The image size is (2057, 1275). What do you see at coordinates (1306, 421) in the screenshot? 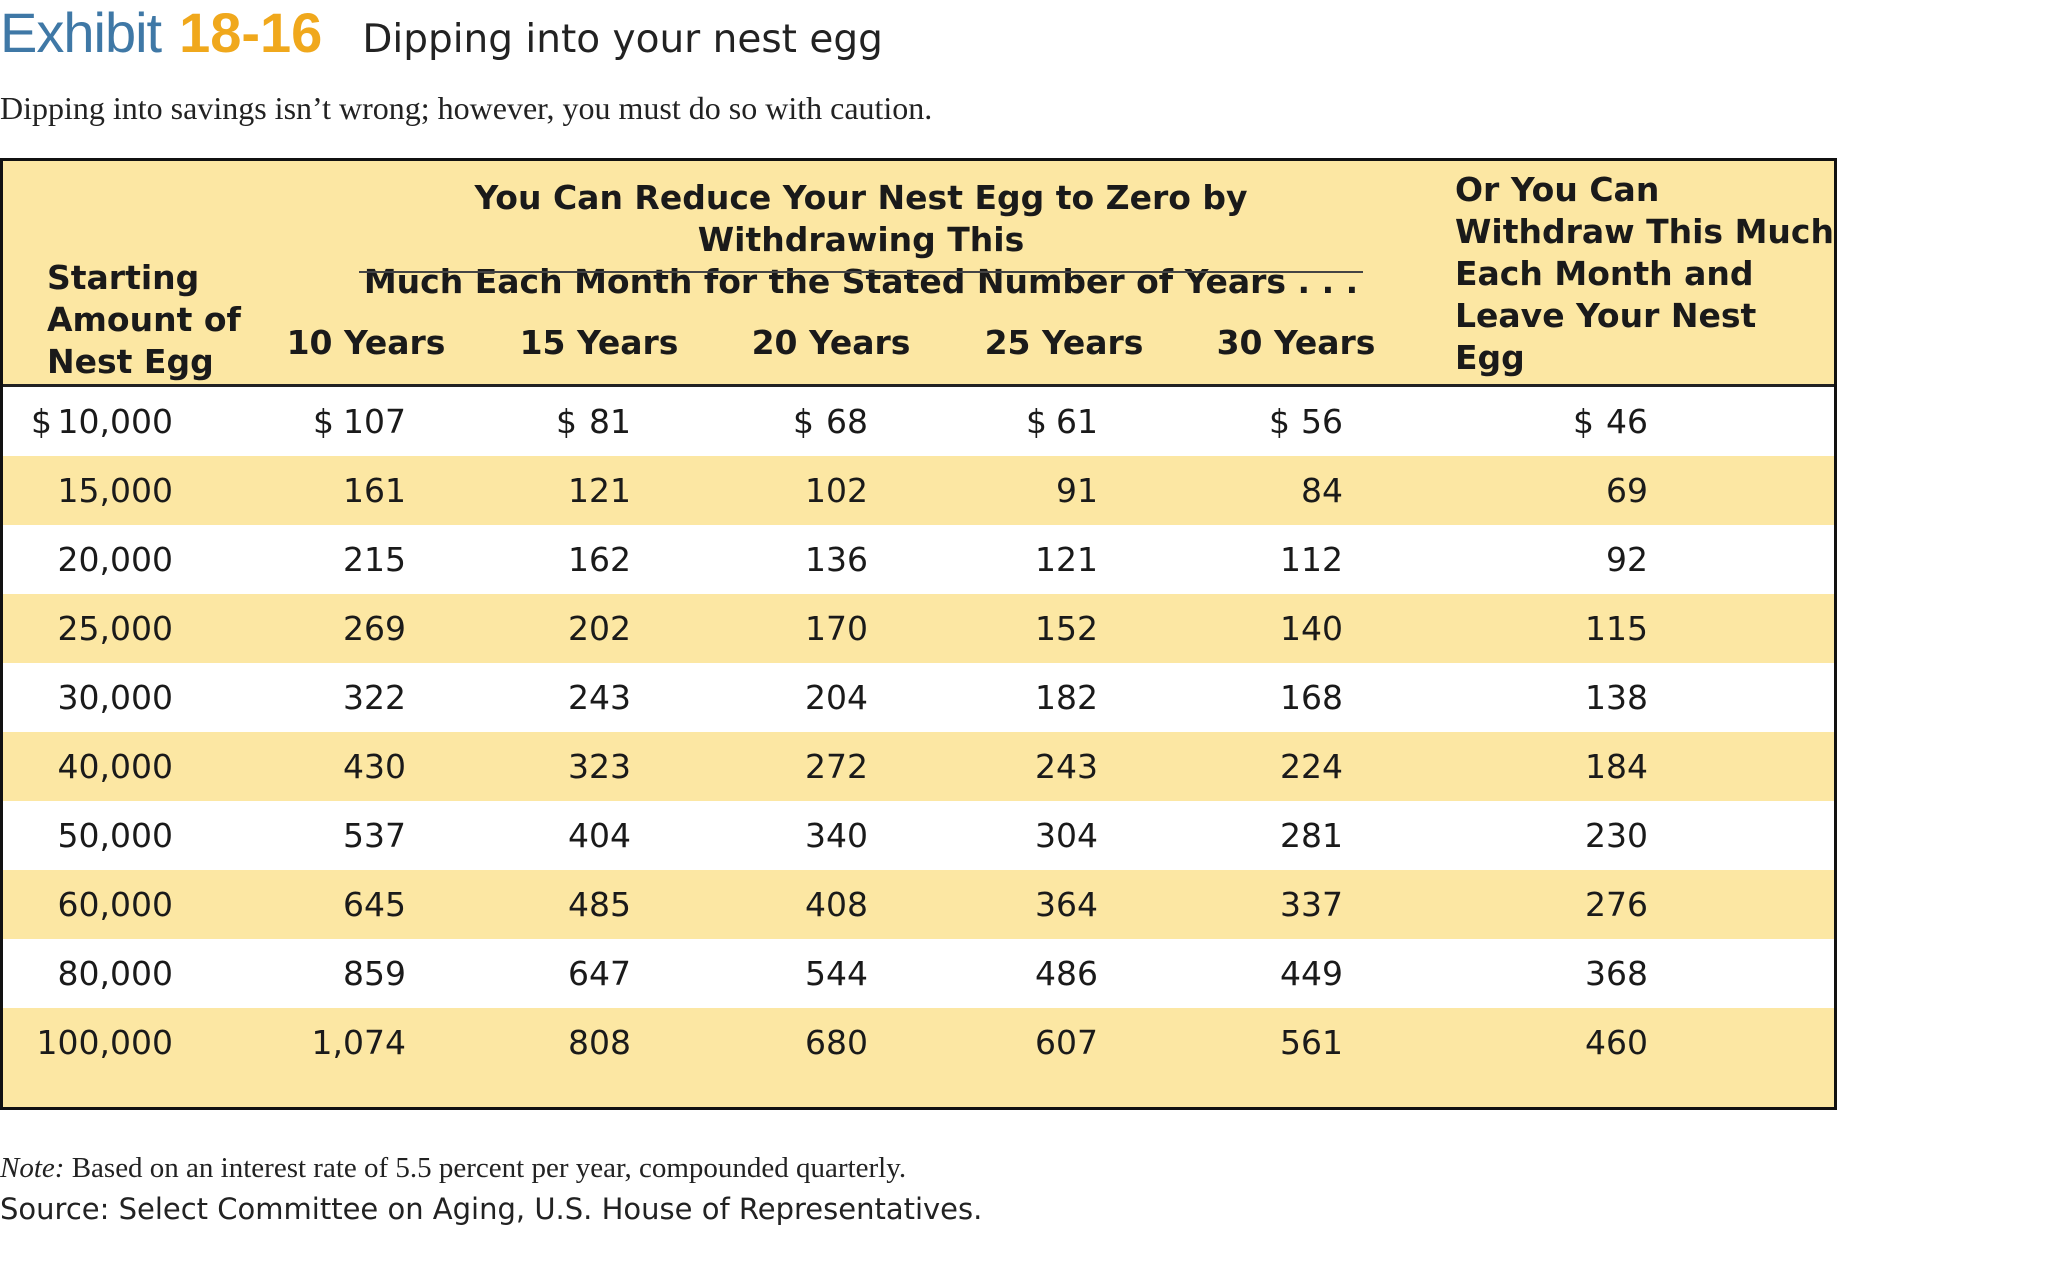
I see `withdrawal-cell: $56` at bounding box center [1306, 421].